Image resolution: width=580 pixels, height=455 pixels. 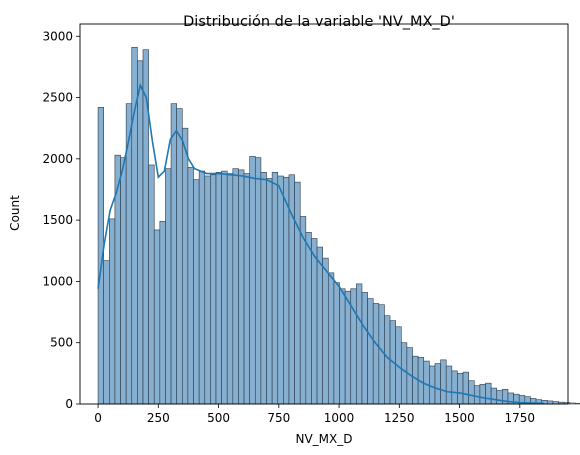 What do you see at coordinates (218, 418) in the screenshot?
I see `x-tick-label: 500` at bounding box center [218, 418].